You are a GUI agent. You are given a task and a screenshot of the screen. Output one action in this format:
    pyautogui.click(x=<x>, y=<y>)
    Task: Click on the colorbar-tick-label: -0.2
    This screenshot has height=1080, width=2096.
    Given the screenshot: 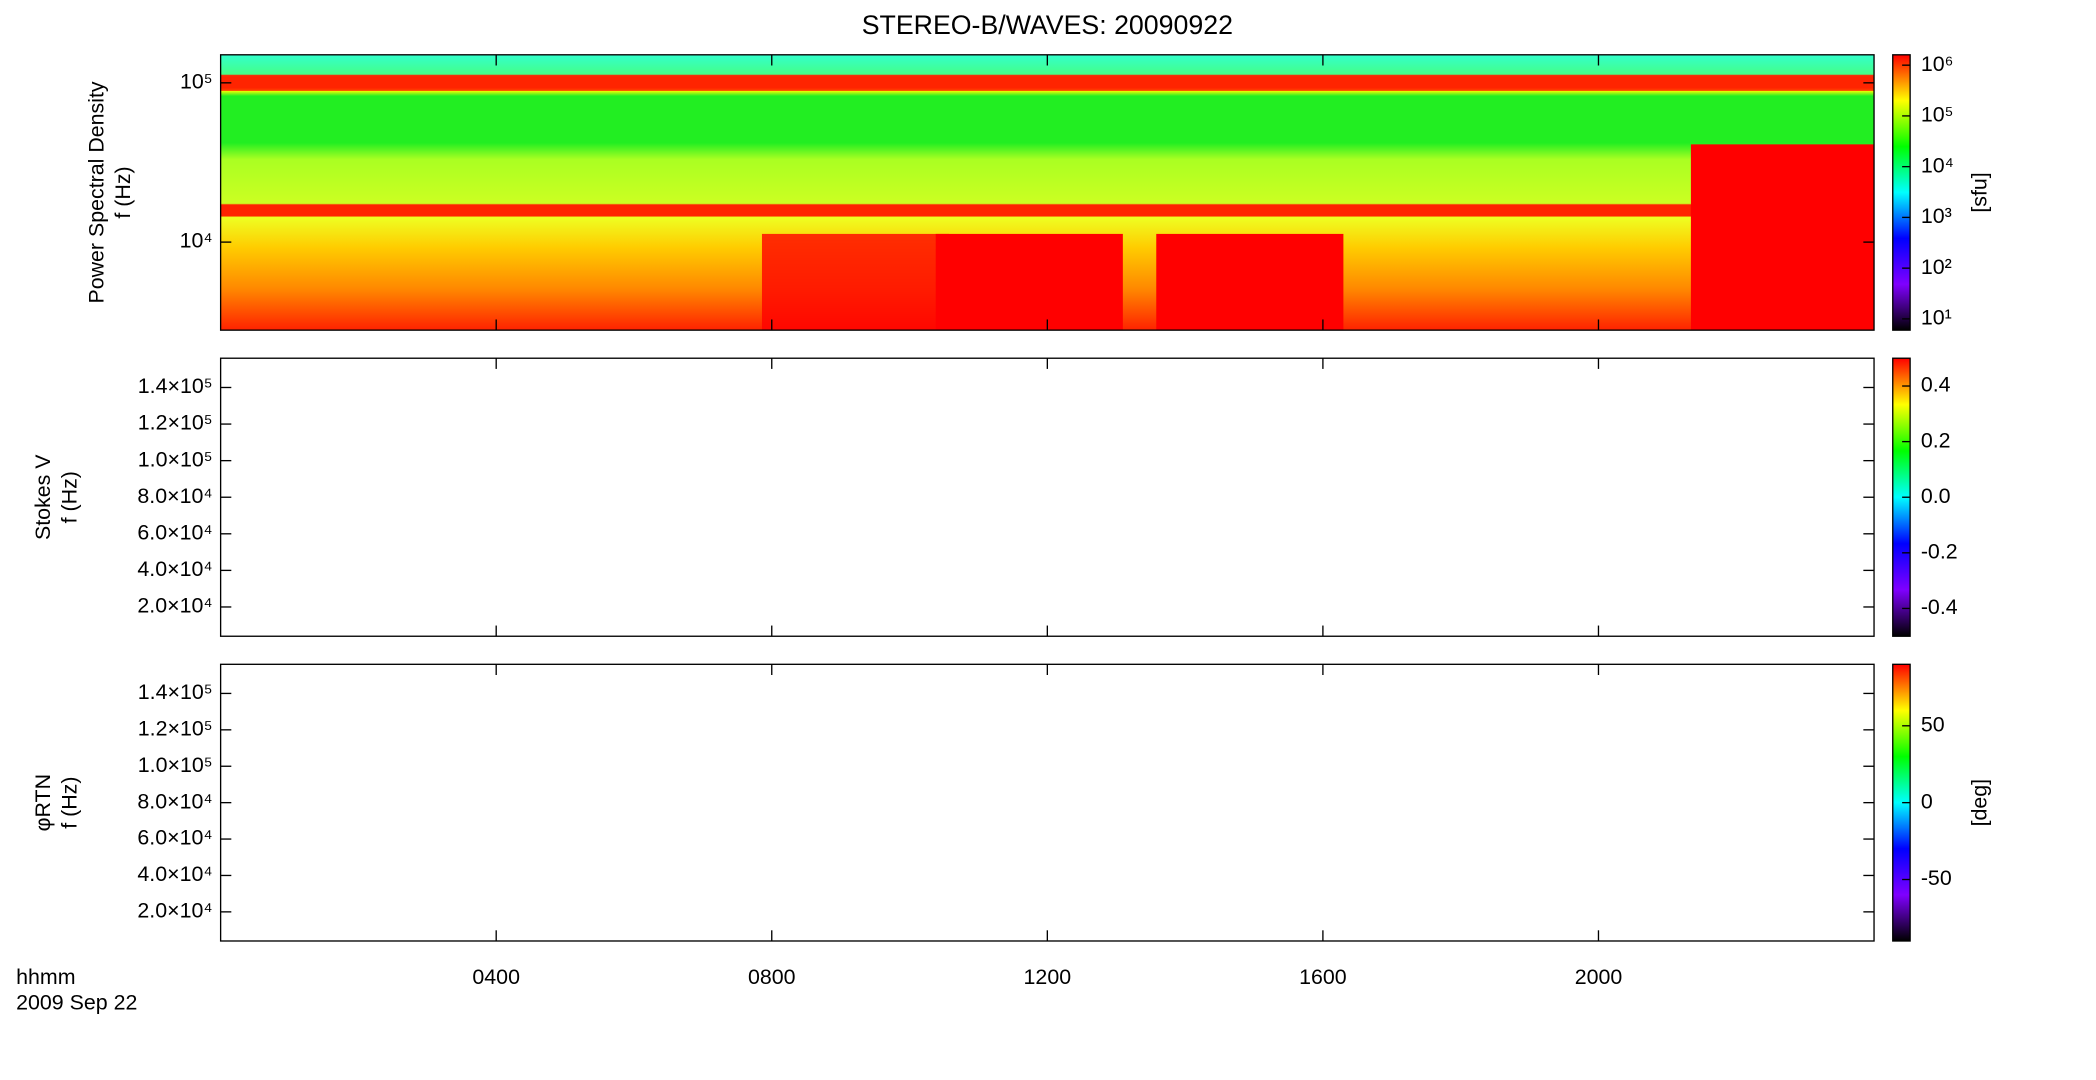 What is the action you would take?
    pyautogui.click(x=1939, y=551)
    